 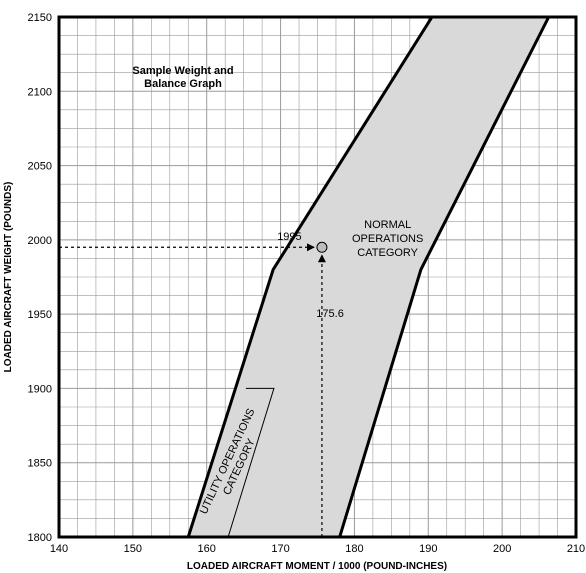 I want to click on y-tick-label: 1800, so click(x=40, y=538).